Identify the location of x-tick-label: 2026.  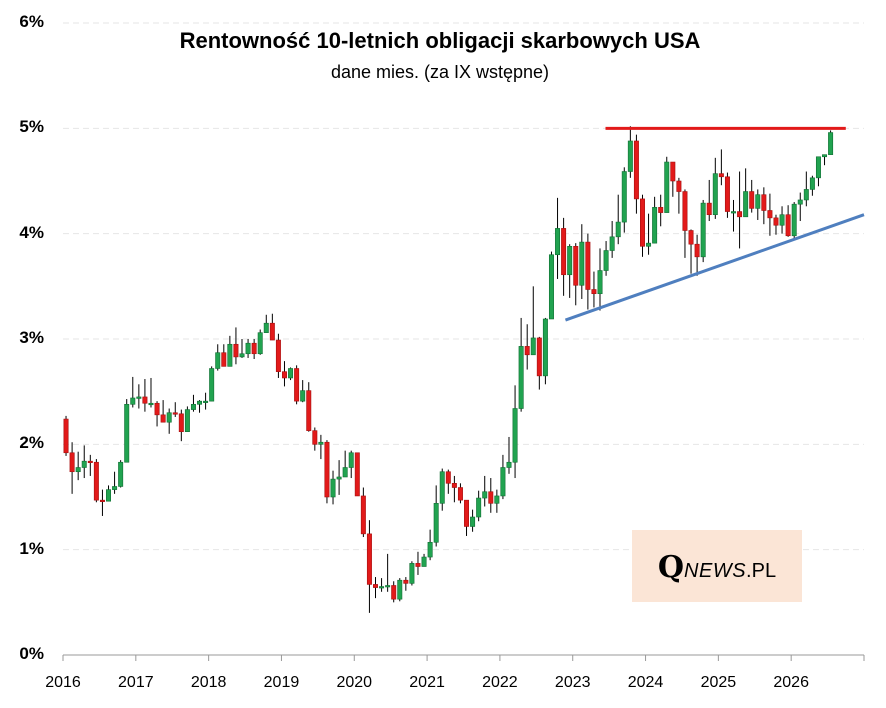
(791, 682).